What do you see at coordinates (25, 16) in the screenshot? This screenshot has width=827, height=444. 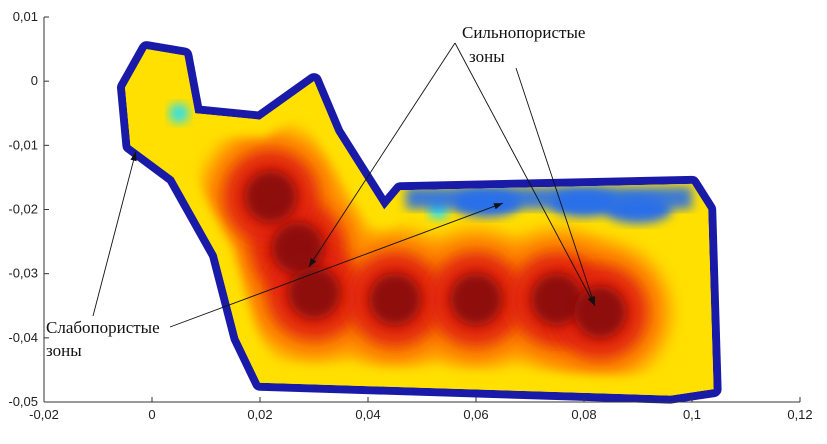 I see `y-tick-label: 0,01` at bounding box center [25, 16].